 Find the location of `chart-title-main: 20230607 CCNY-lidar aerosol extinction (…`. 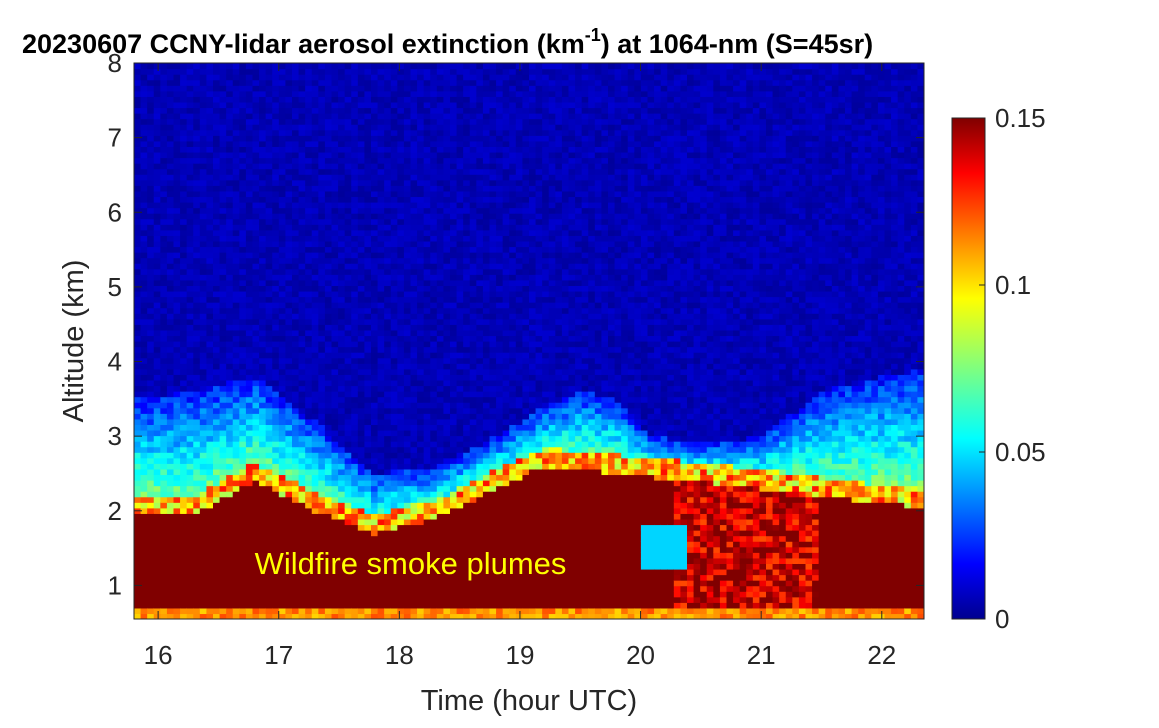

chart-title-main: 20230607 CCNY-lidar aerosol extinction (… is located at coordinates (303, 44).